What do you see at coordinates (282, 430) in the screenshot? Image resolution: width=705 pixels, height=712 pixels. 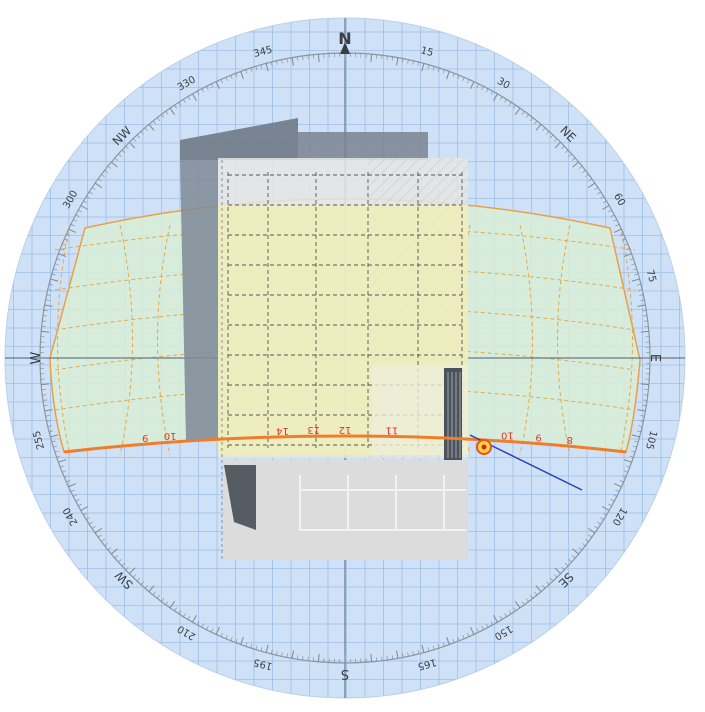 I see `hour-label: 14` at bounding box center [282, 430].